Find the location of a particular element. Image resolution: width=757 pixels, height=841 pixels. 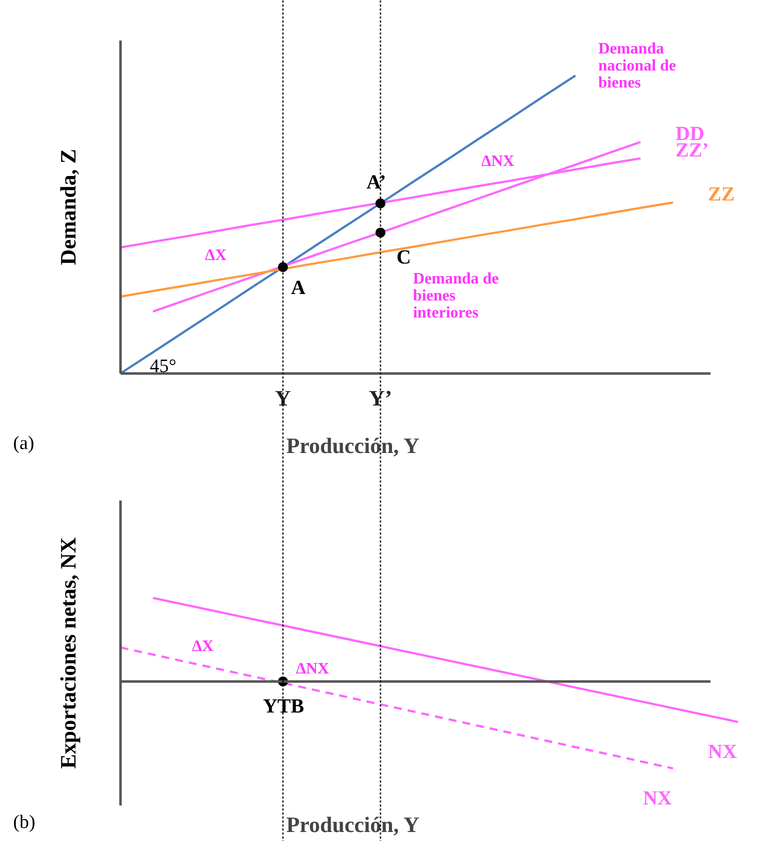

annotation: A’ is located at coordinates (376, 182).